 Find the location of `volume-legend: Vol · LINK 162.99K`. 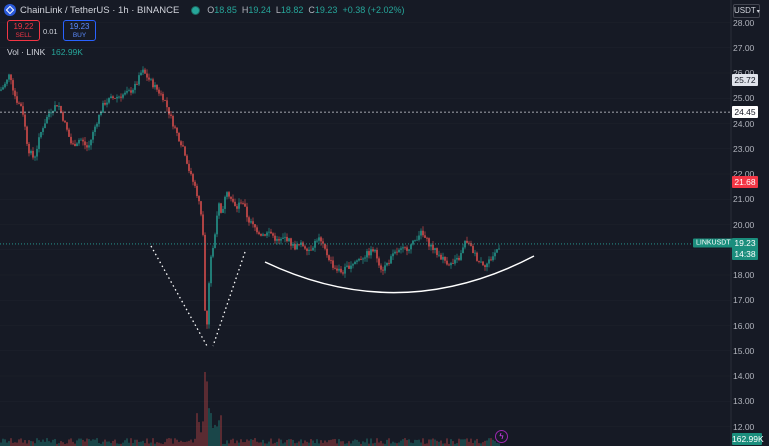

volume-legend: Vol · LINK 162.99K is located at coordinates (45, 52).